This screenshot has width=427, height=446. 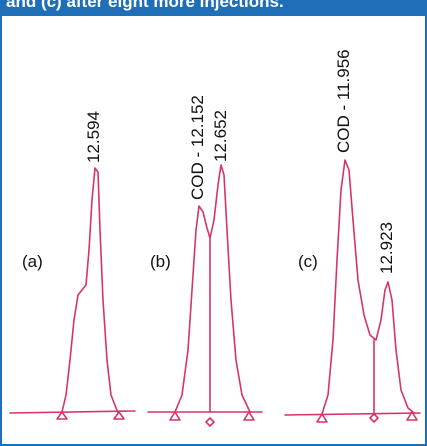 I want to click on peak-label-c-2: 12.923, so click(x=386, y=248).